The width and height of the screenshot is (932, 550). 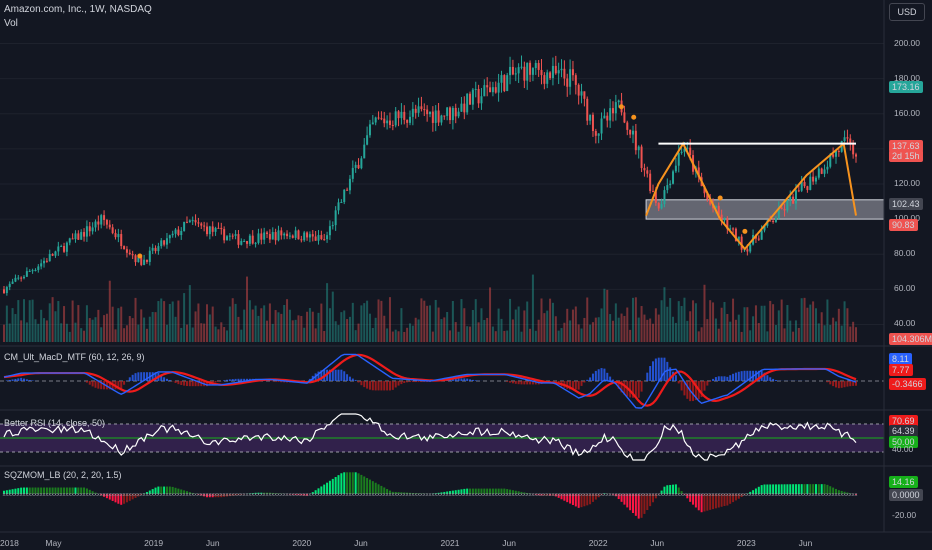 What do you see at coordinates (906, 495) in the screenshot?
I see `sqz-value-2: 0.0000` at bounding box center [906, 495].